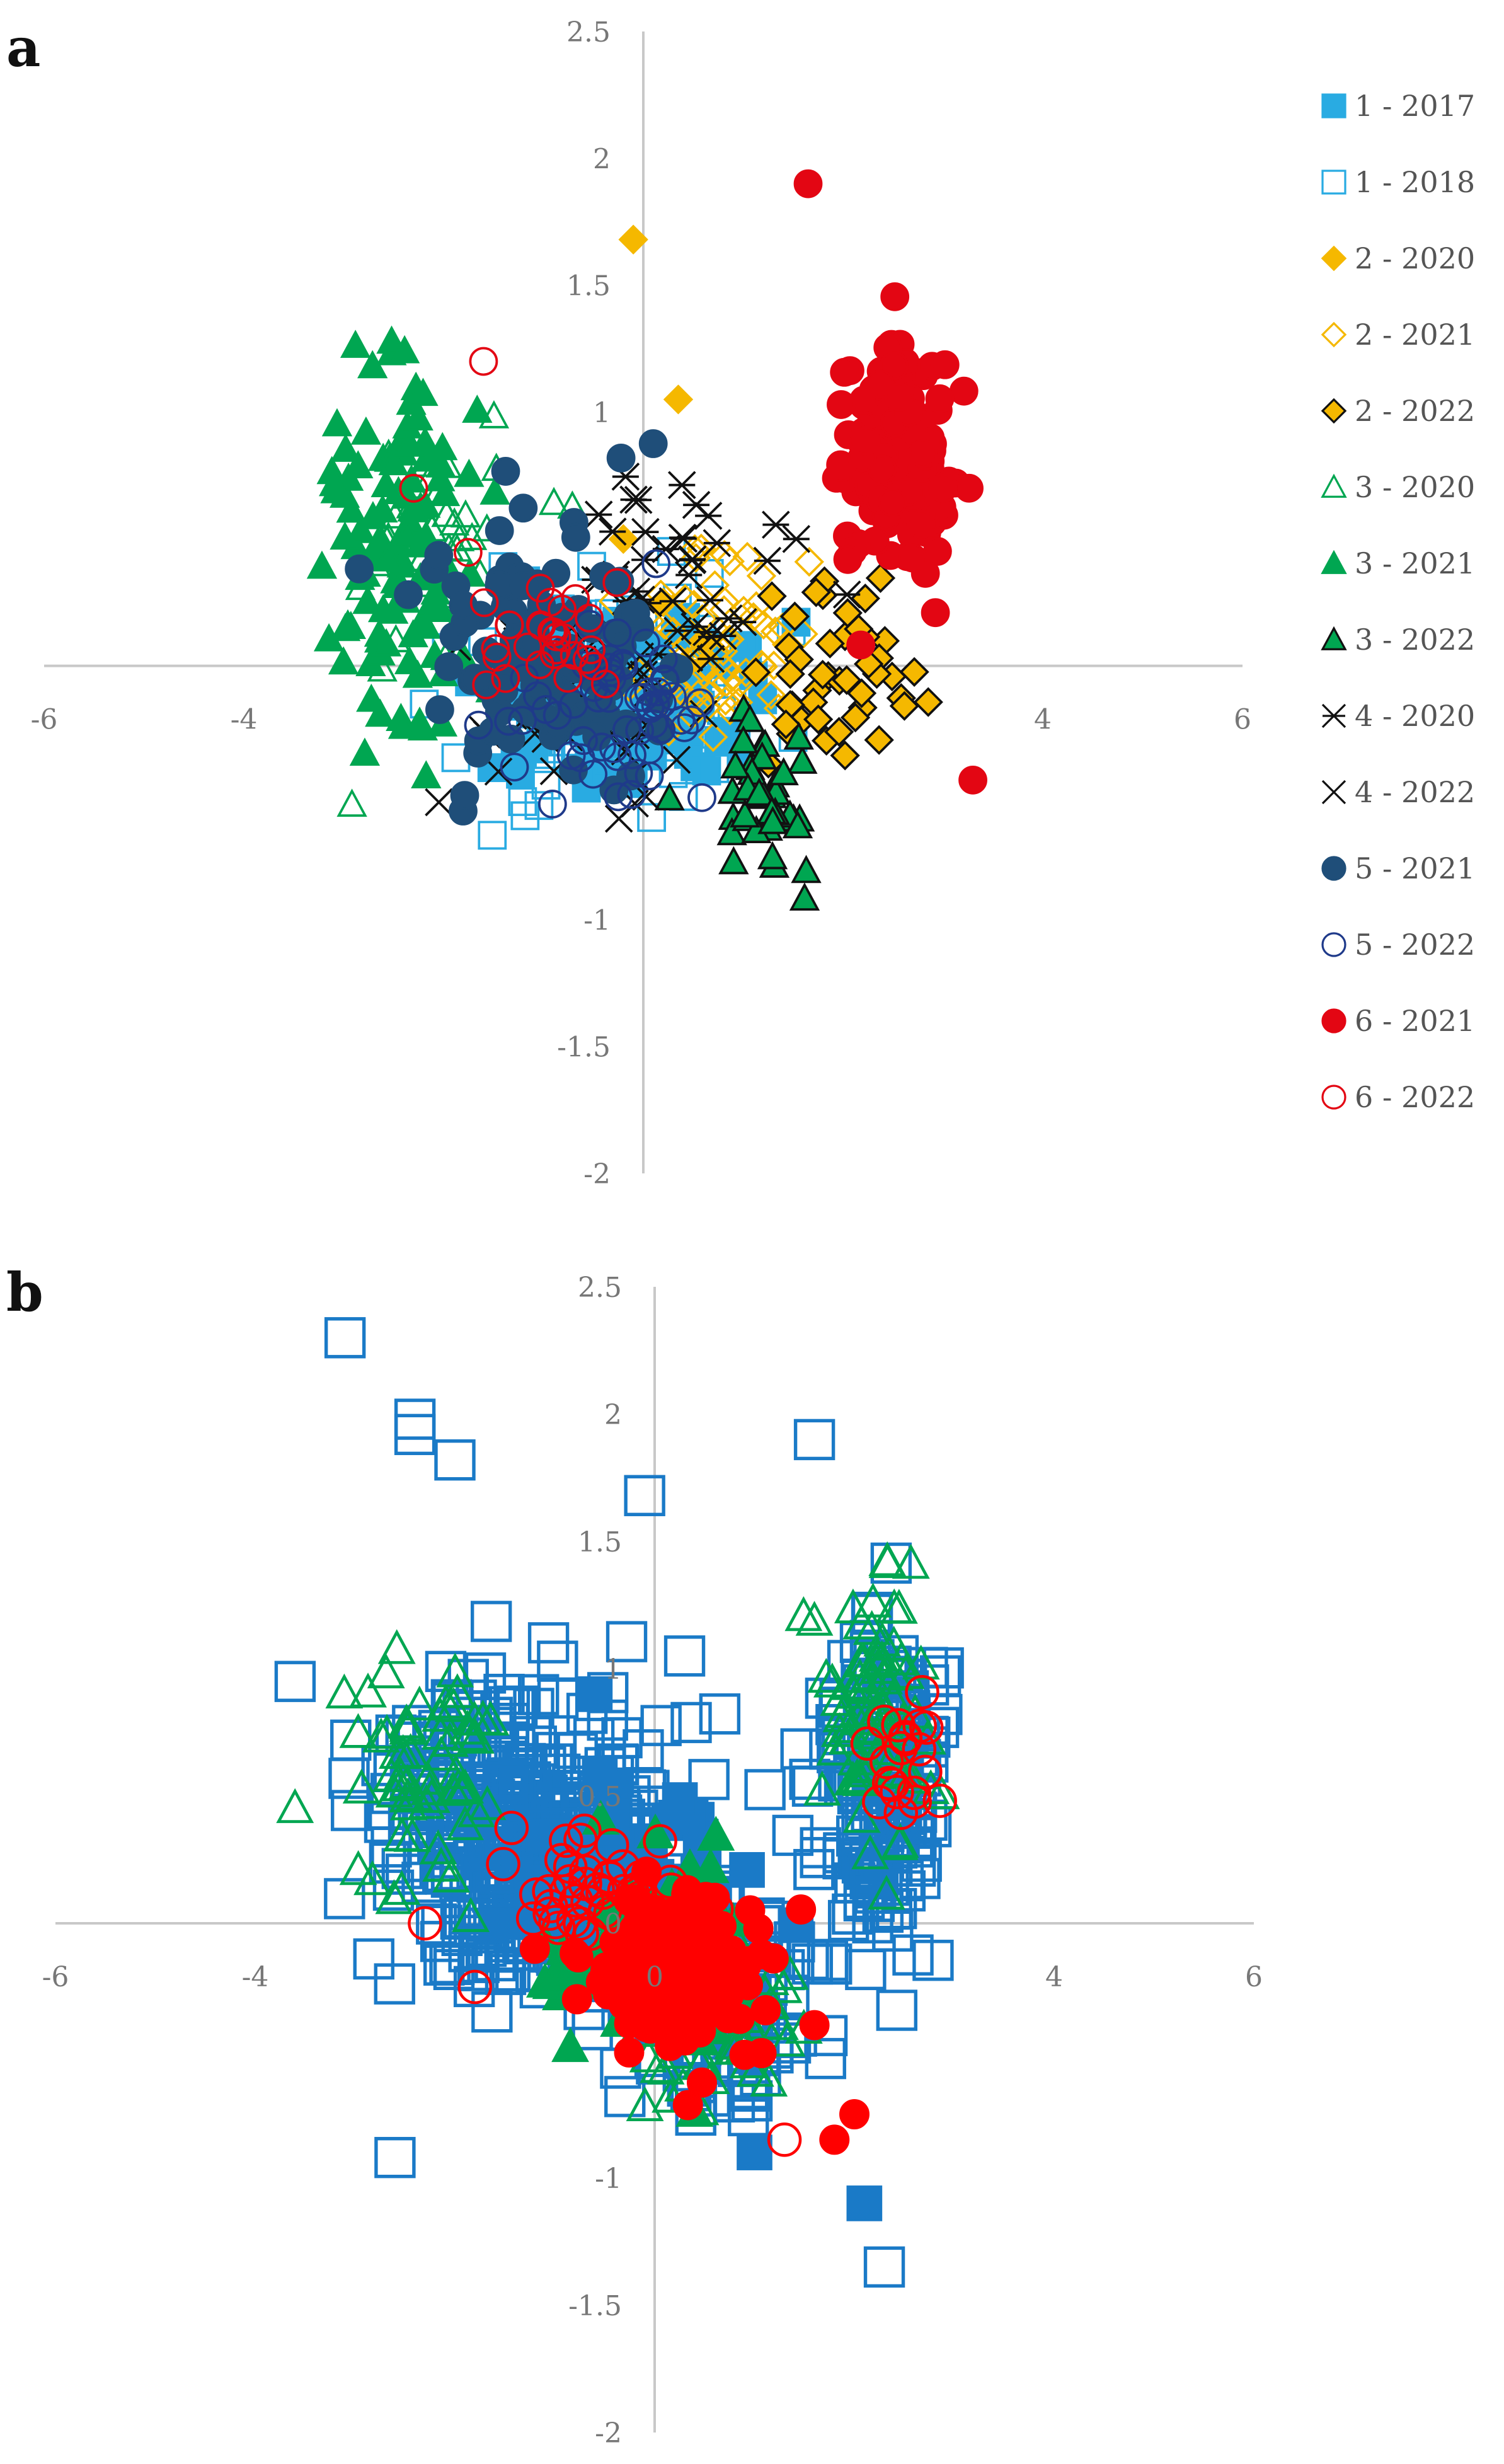  I want to click on legend-item: 4 - 2022, so click(1398, 792).